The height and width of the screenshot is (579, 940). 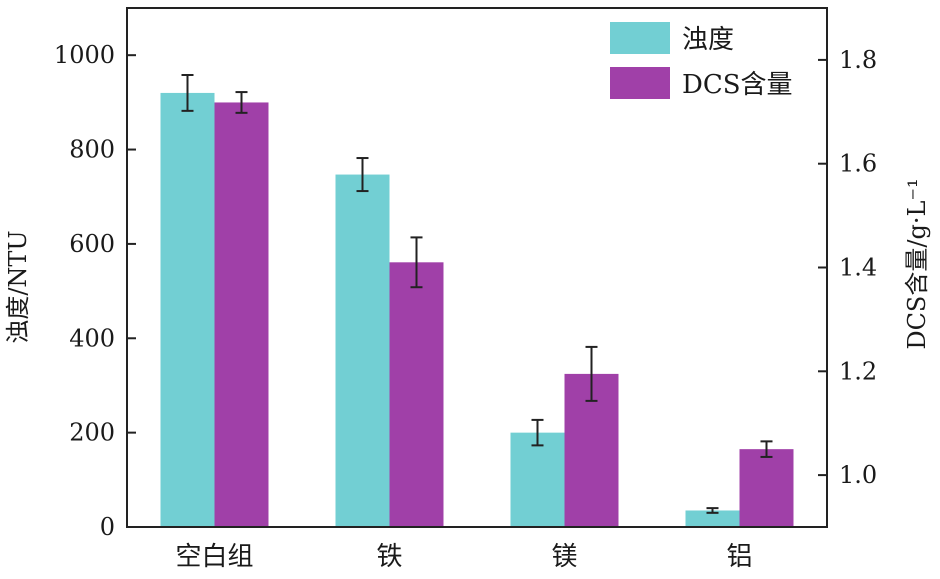 What do you see at coordinates (463, 557) in the screenshot?
I see `x-axis: 空白组 铁 镁 铝` at bounding box center [463, 557].